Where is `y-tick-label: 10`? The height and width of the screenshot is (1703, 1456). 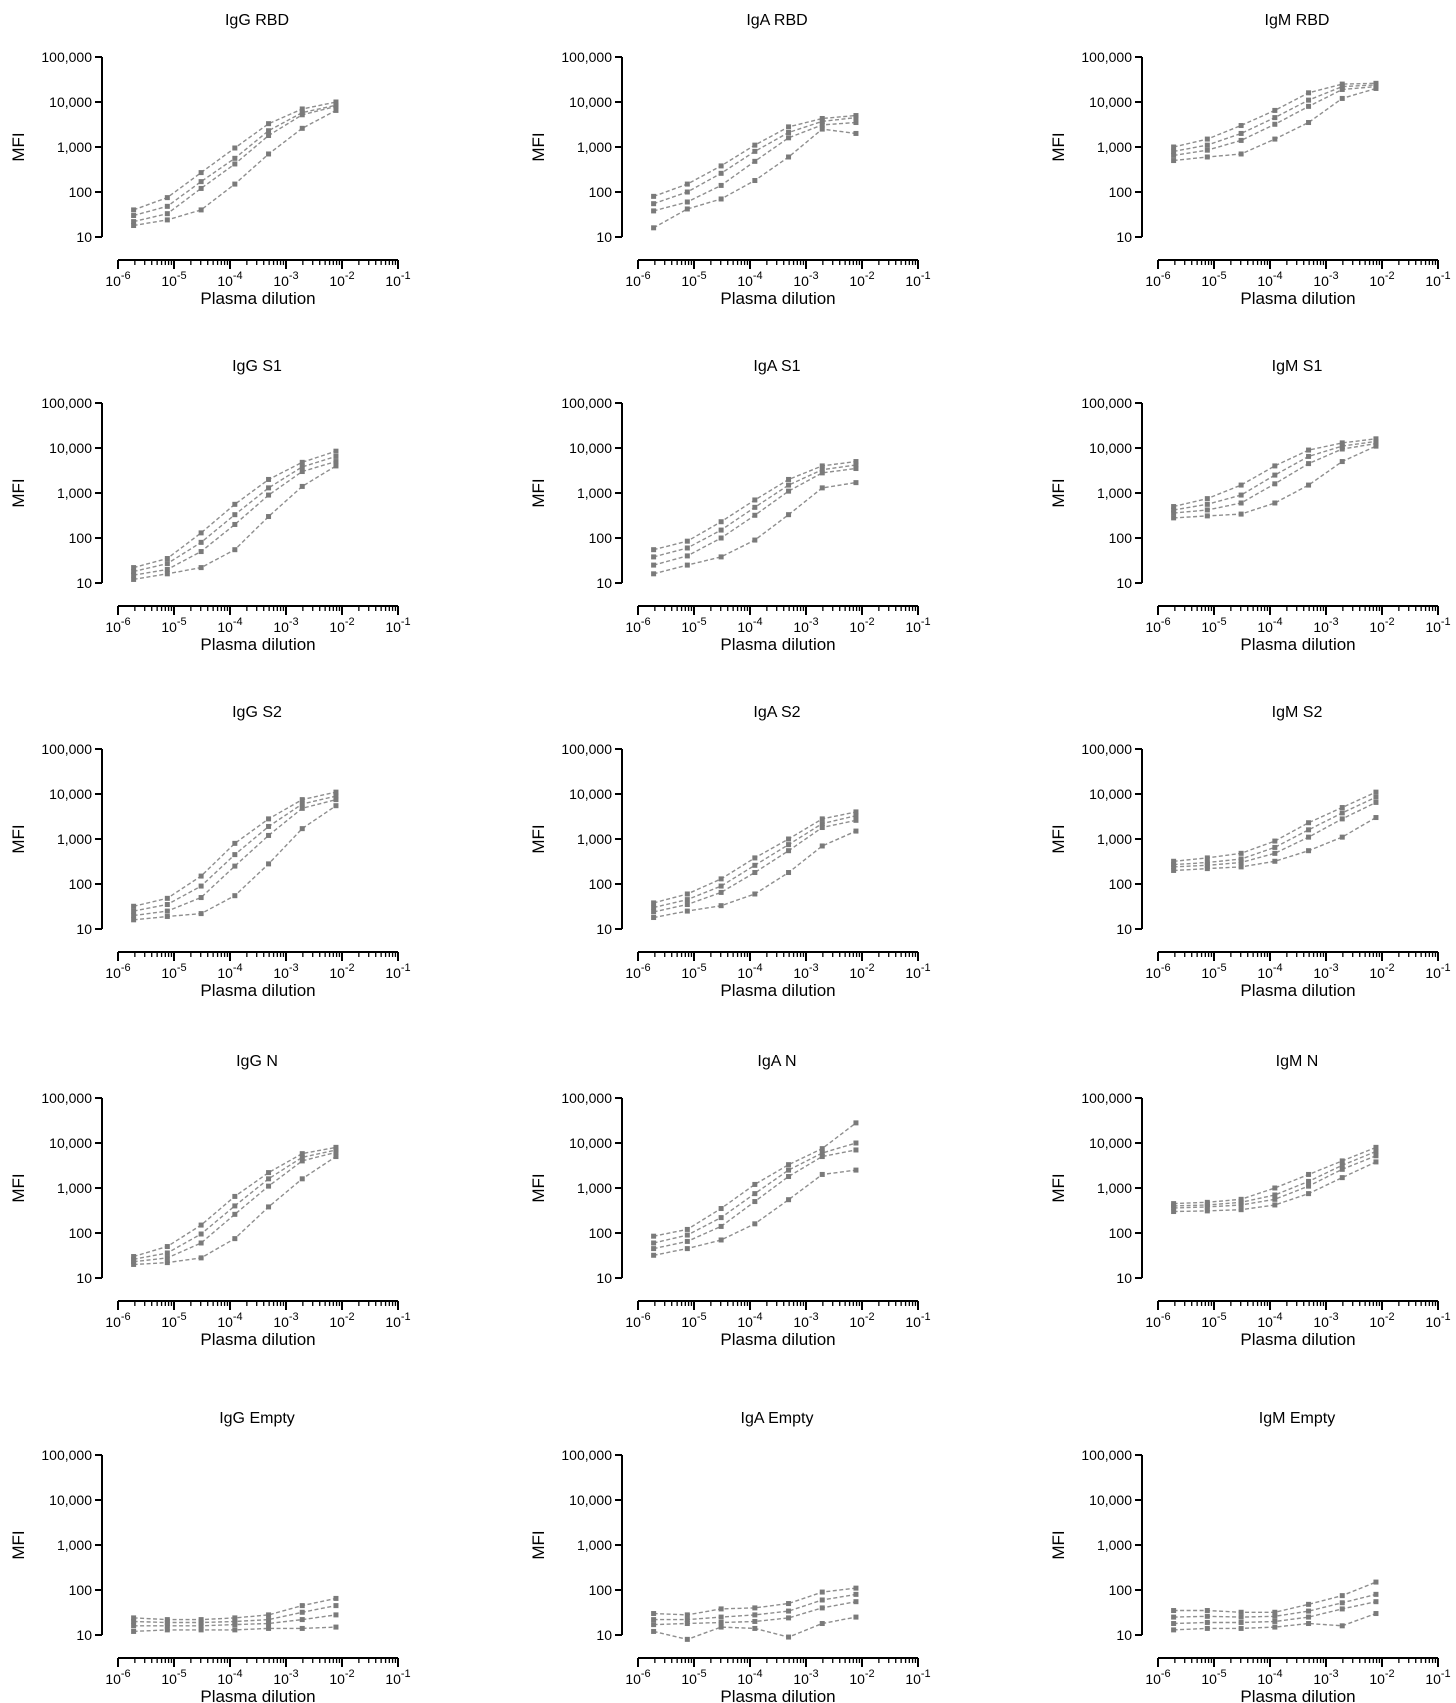 y-tick-label: 10 is located at coordinates (604, 583).